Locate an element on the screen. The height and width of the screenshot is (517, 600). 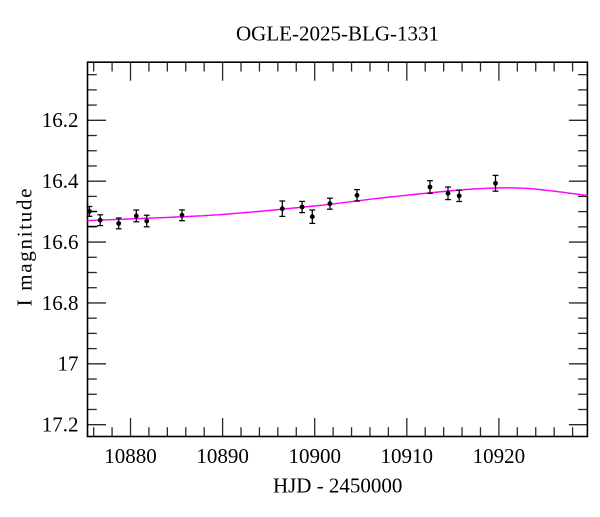
svg-text: 10910 is located at coordinates (407, 456).